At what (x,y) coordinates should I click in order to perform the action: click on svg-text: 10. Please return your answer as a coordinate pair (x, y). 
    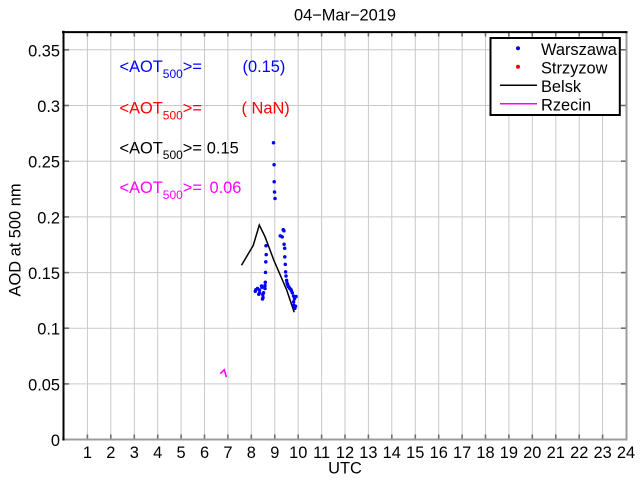
    Looking at the image, I should click on (298, 453).